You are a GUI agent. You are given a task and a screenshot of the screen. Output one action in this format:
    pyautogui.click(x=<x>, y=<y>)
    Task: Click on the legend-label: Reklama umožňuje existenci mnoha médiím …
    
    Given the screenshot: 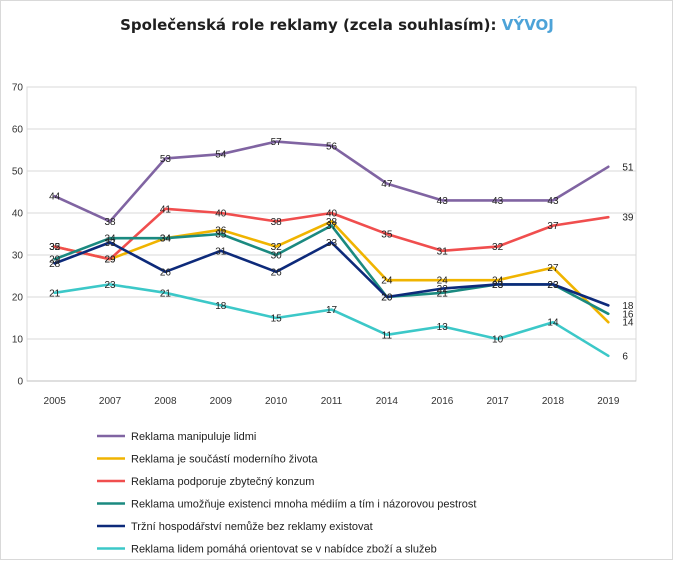 What is the action you would take?
    pyautogui.click(x=303, y=505)
    